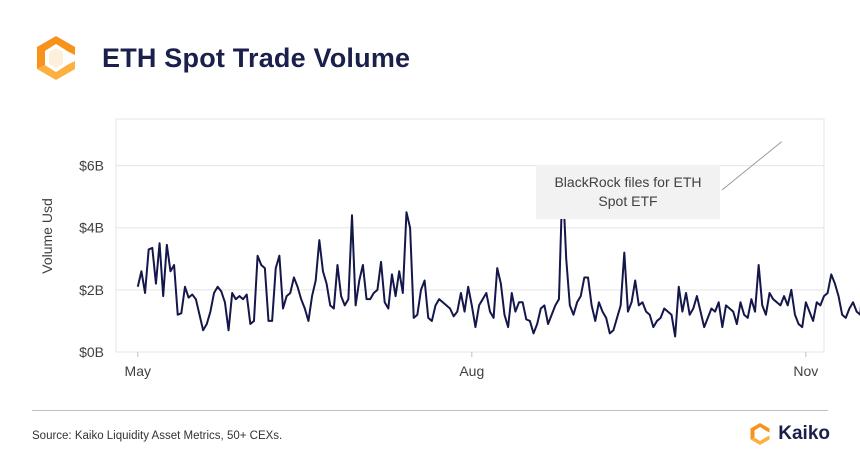 The height and width of the screenshot is (469, 860). Describe the element at coordinates (91, 352) in the screenshot. I see `y-tick-label: $0B` at that location.